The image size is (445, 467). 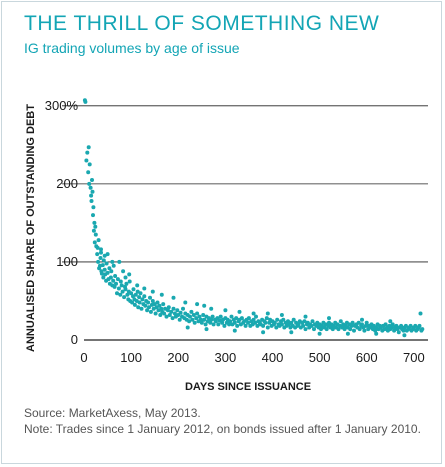 What do you see at coordinates (367, 357) in the screenshot?
I see `x-tick-600: 600` at bounding box center [367, 357].